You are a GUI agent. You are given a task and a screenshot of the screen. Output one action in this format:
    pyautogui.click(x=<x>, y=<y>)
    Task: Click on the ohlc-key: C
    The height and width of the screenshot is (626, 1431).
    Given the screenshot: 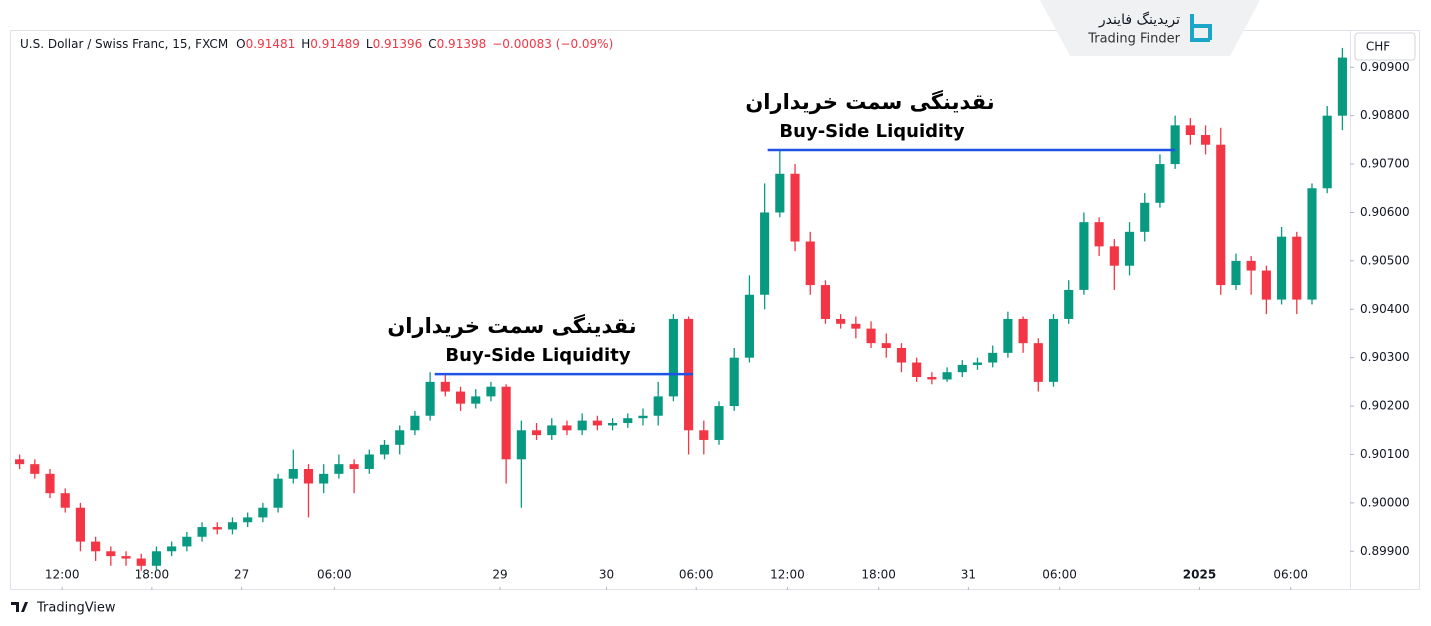 What is the action you would take?
    pyautogui.click(x=432, y=44)
    